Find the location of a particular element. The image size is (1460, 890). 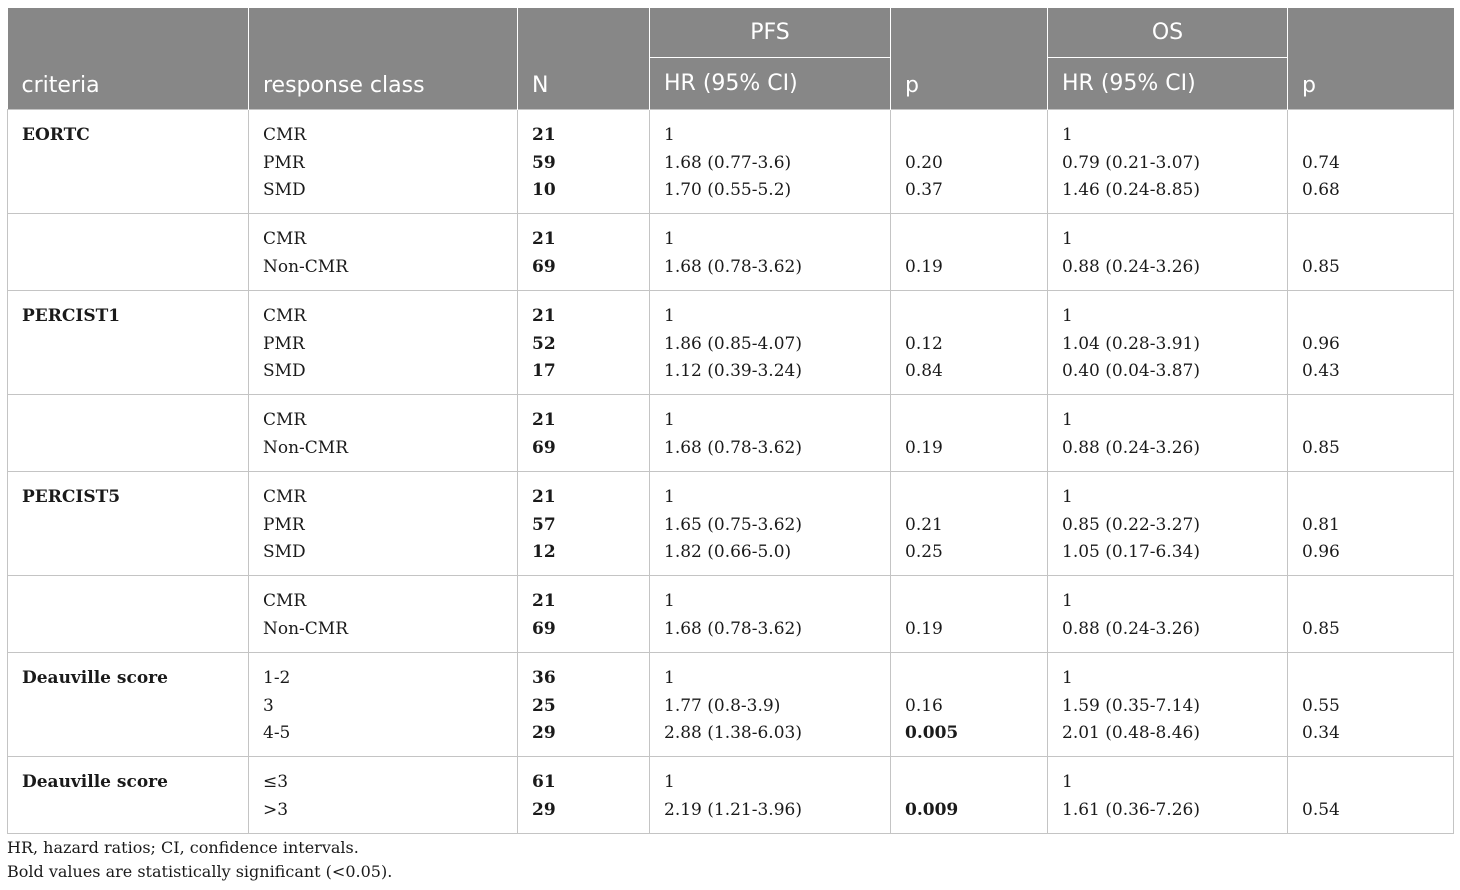

header-response-class: response class is located at coordinates (383, 59).